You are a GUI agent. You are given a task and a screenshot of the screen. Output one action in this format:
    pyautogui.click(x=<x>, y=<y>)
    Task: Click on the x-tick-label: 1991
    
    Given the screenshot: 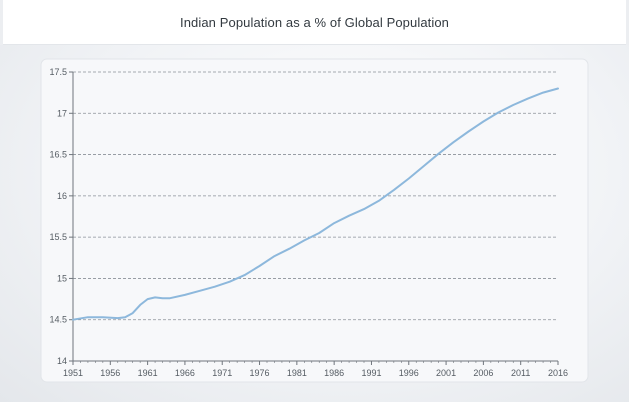 What is the action you would take?
    pyautogui.click(x=371, y=373)
    